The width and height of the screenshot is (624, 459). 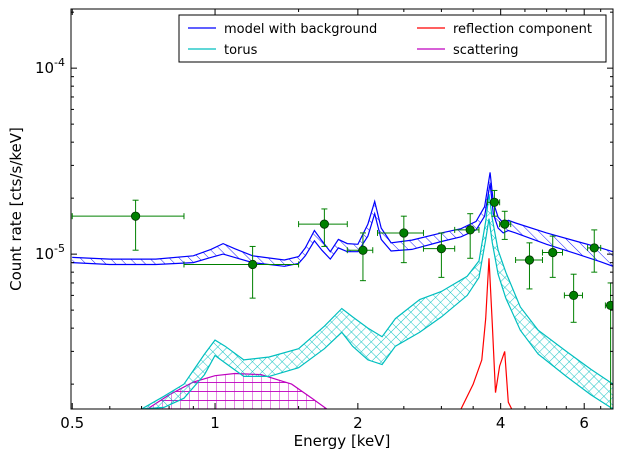 I want to click on legend-label-reflection: reflection component, so click(x=522, y=29).